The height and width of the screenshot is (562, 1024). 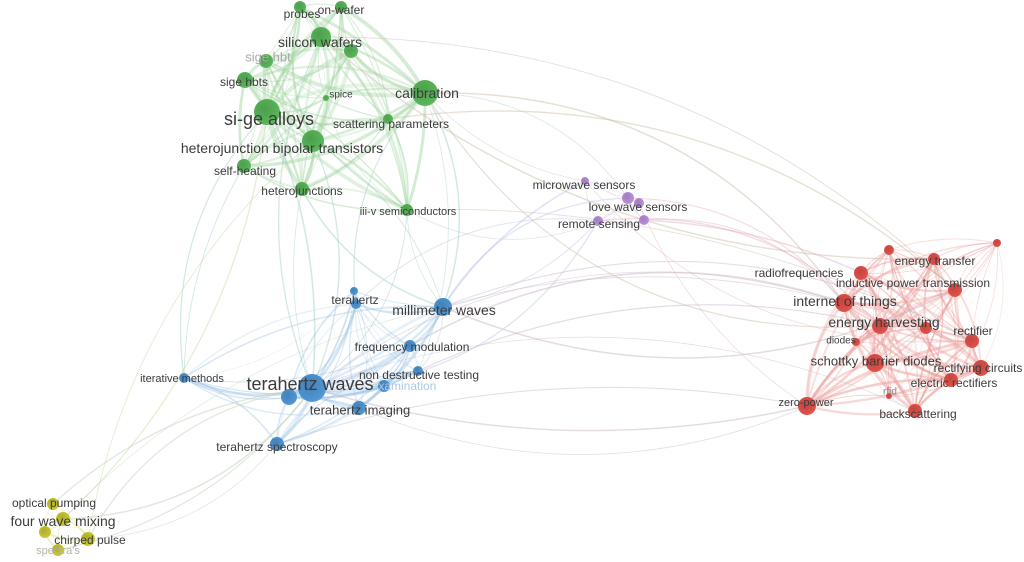 What do you see at coordinates (289, 397) in the screenshot?
I see `node-b6b` at bounding box center [289, 397].